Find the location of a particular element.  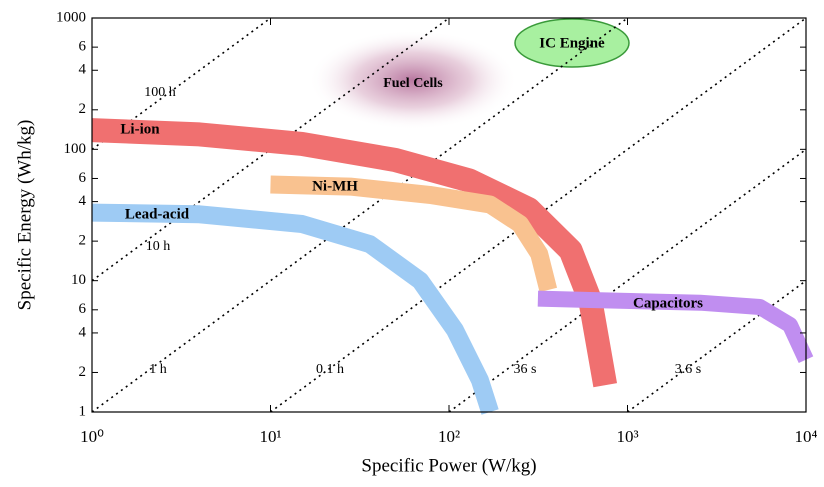

fuel-cells-region is located at coordinates (413, 80).